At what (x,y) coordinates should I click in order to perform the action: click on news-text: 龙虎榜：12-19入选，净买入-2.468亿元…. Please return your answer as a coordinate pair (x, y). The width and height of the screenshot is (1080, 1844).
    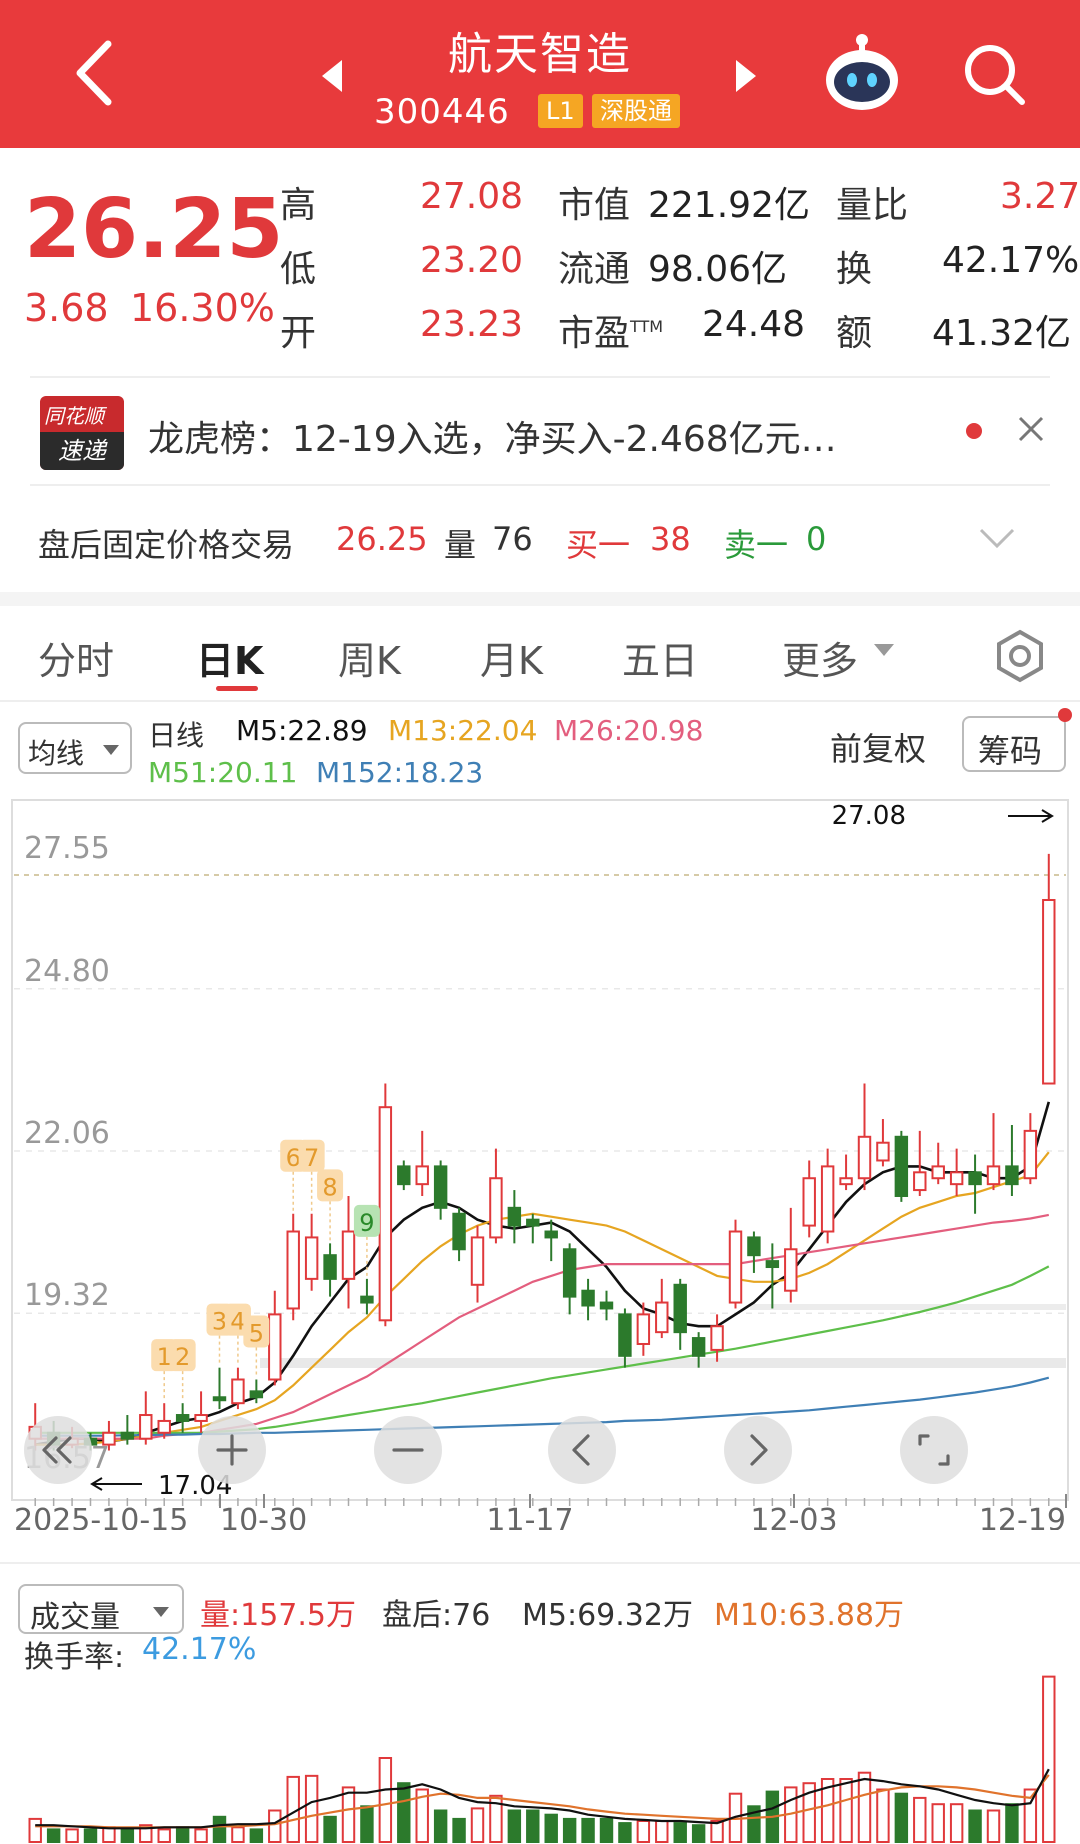
    Looking at the image, I should click on (492, 439).